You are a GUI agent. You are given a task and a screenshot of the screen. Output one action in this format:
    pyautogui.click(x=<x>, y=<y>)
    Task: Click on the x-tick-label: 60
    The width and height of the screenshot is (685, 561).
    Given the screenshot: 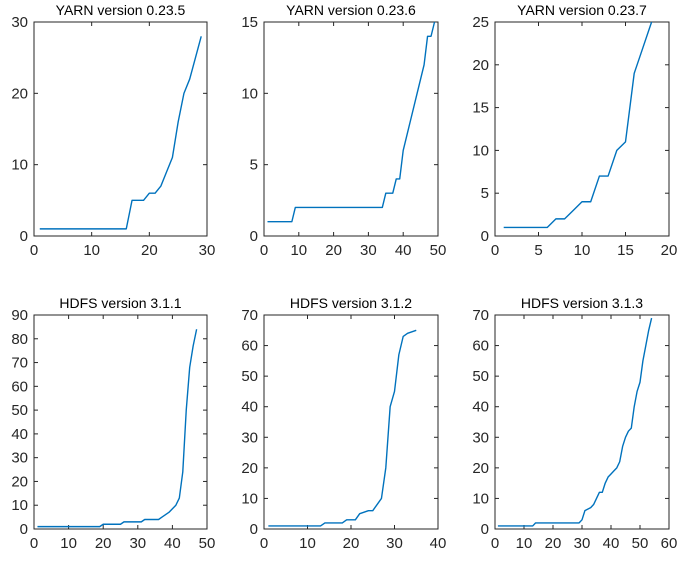 What is the action you would take?
    pyautogui.click(x=669, y=543)
    